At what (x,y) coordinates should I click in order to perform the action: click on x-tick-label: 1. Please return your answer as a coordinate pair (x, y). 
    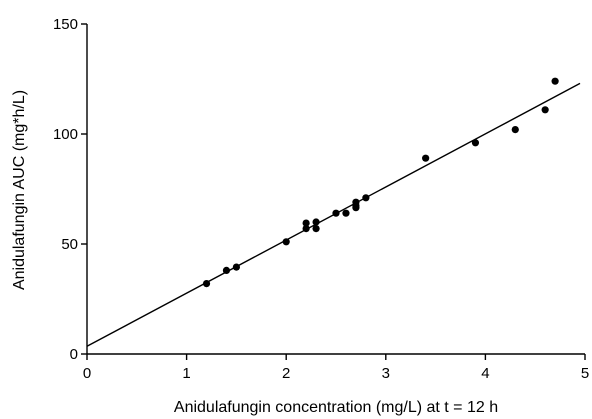
    Looking at the image, I should click on (186, 373).